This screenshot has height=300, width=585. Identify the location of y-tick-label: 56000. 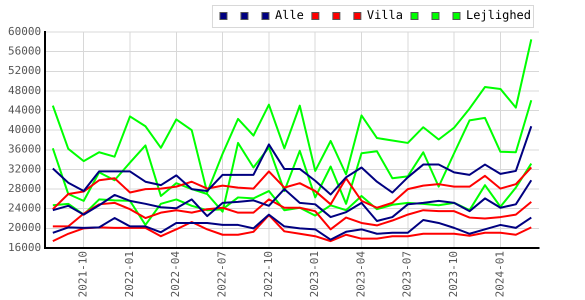
(25, 51).